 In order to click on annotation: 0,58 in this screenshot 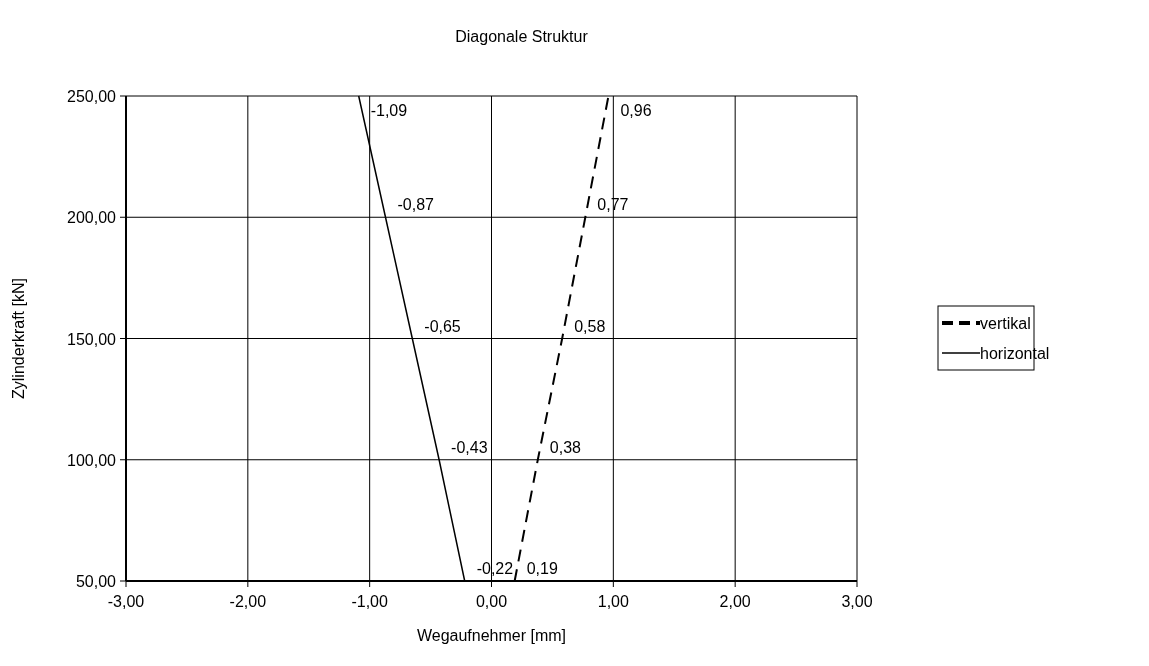, I will do `click(590, 326)`.